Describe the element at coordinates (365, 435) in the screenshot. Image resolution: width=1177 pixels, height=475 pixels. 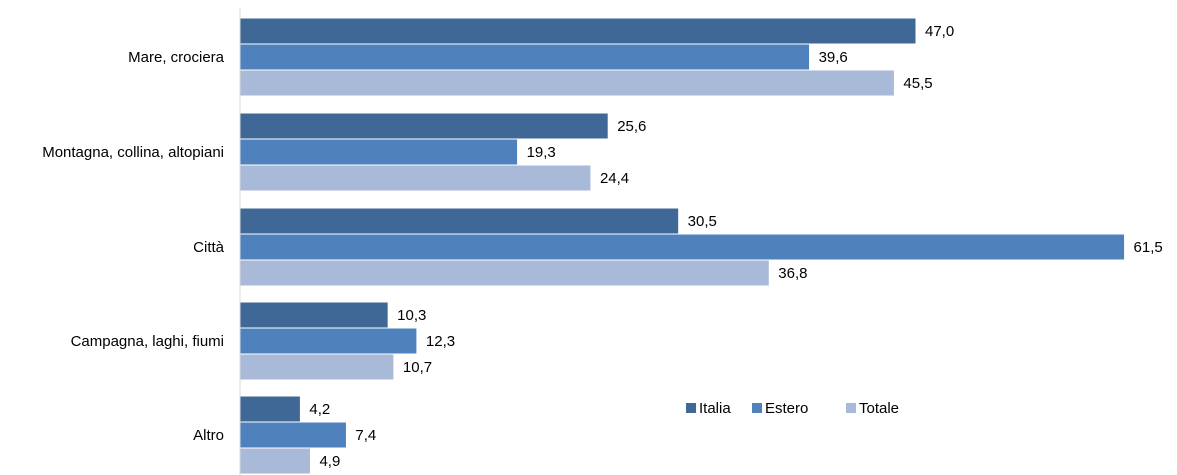
I see `data-label: 7,4` at that location.